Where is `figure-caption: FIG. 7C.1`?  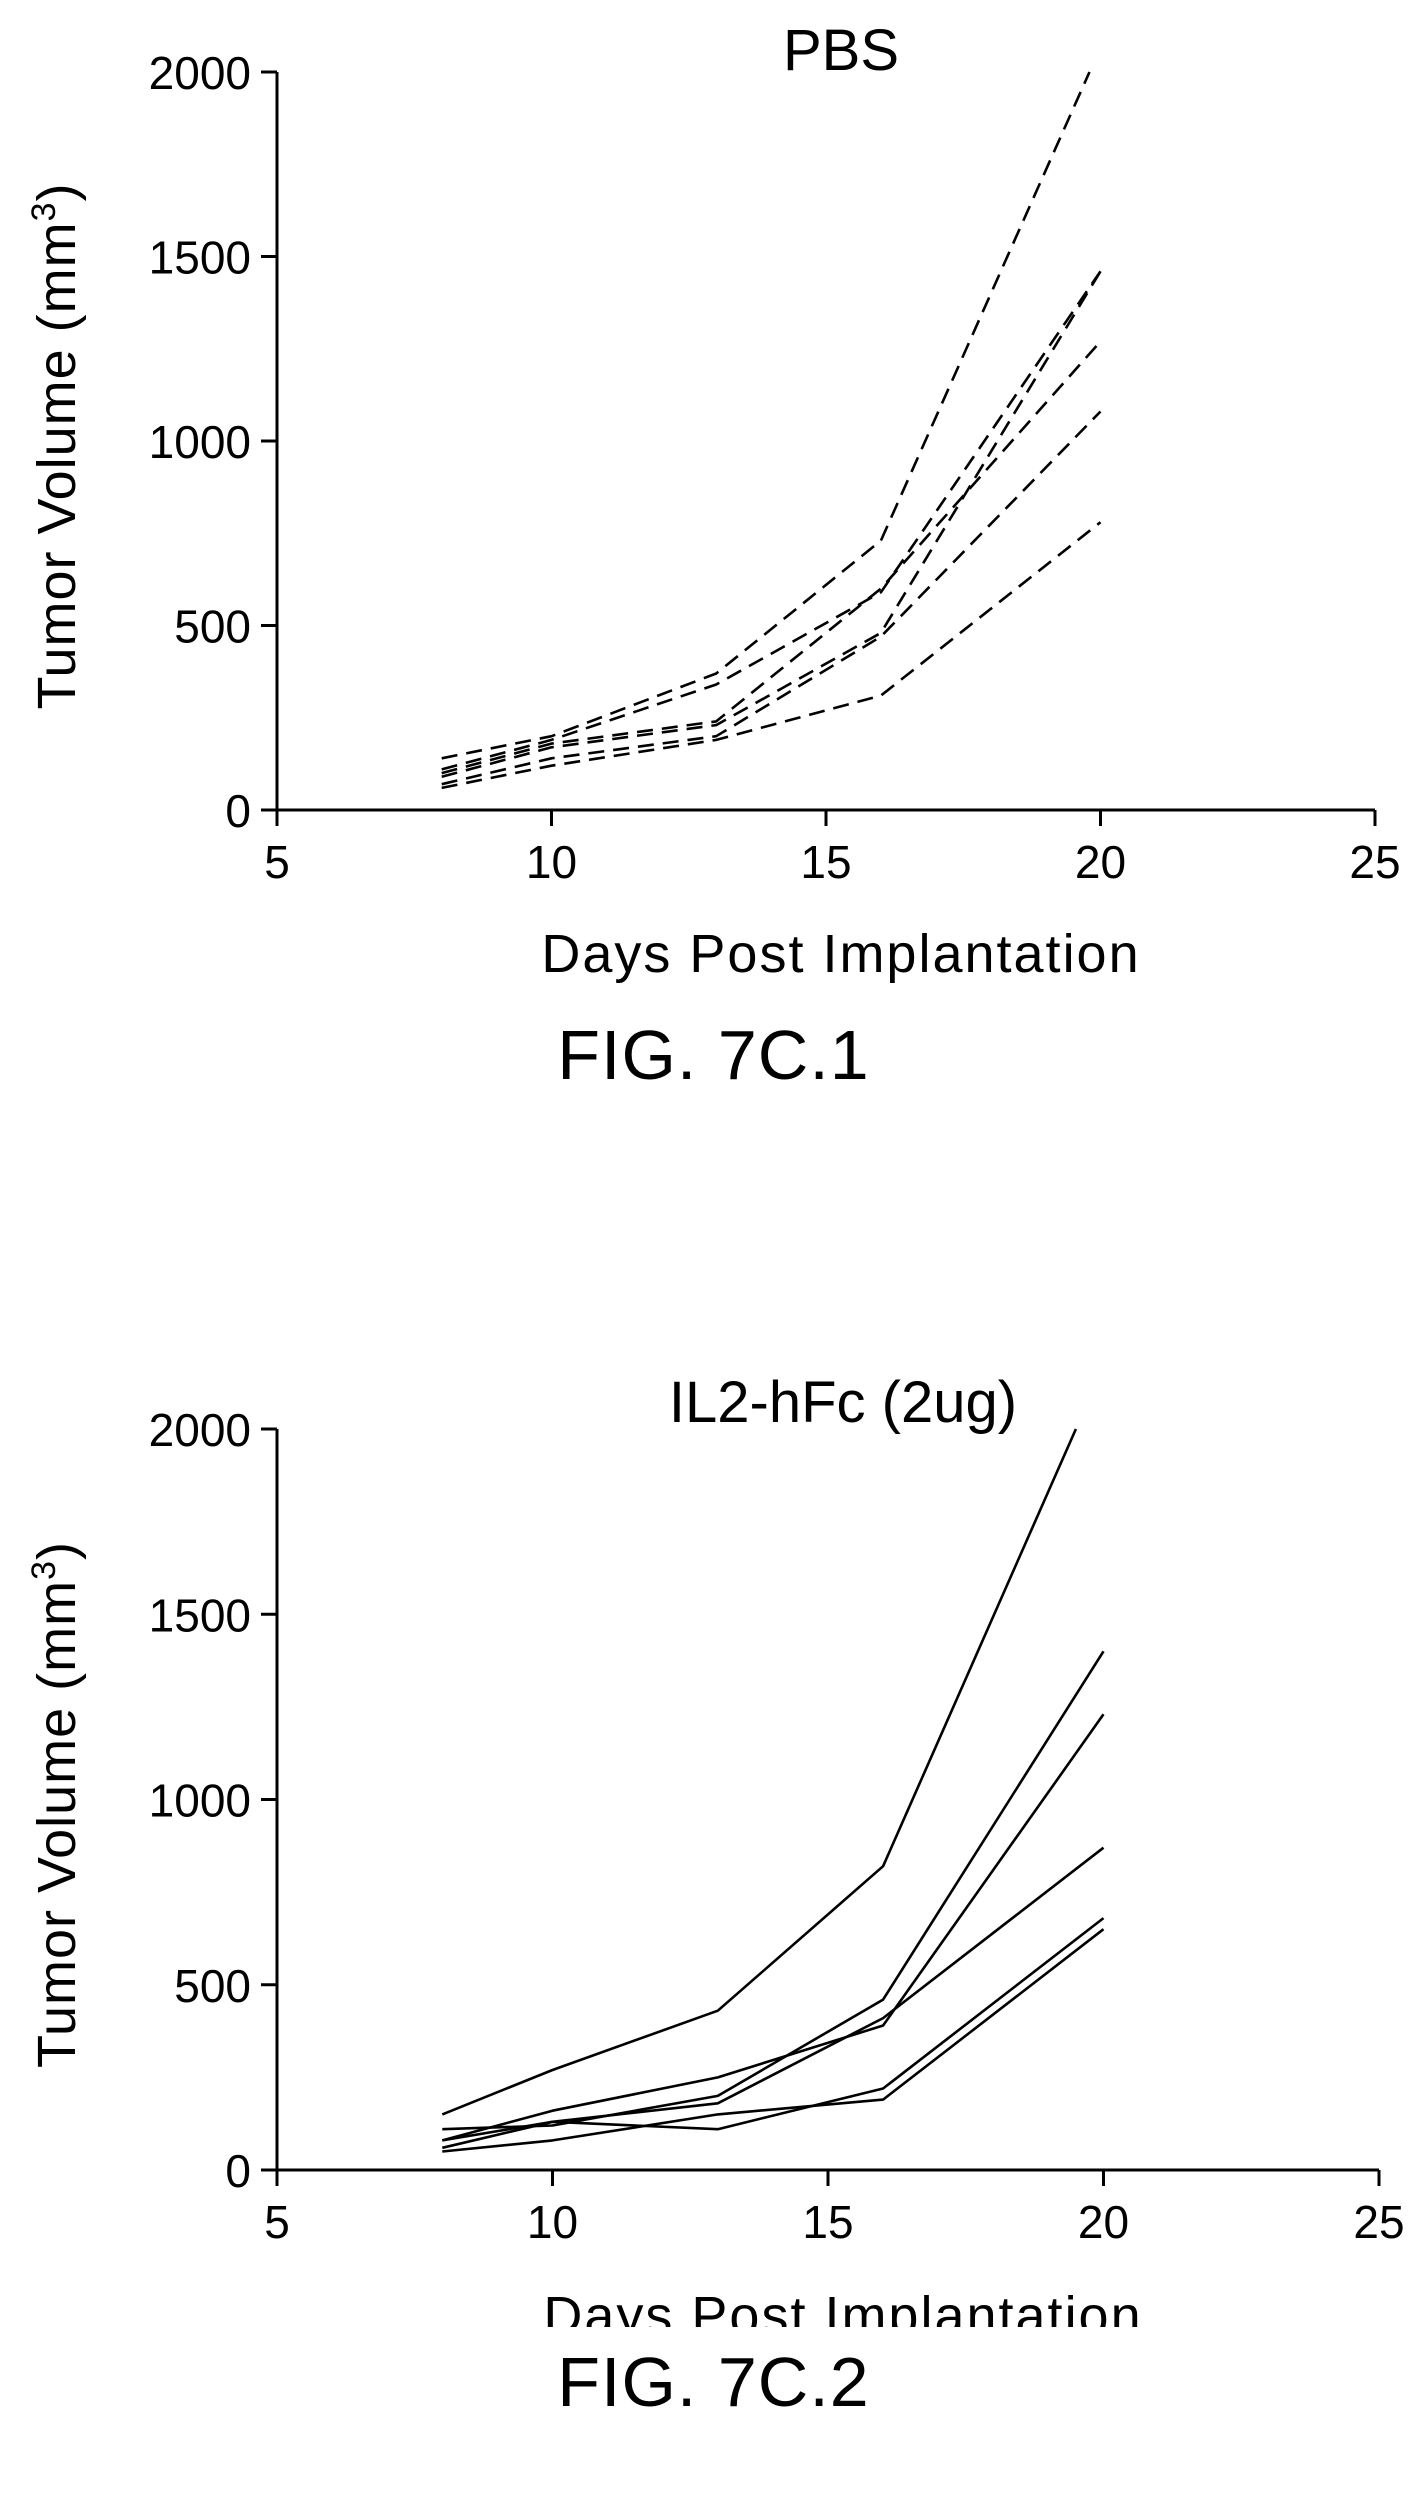
figure-caption: FIG. 7C.1 is located at coordinates (713, 1055).